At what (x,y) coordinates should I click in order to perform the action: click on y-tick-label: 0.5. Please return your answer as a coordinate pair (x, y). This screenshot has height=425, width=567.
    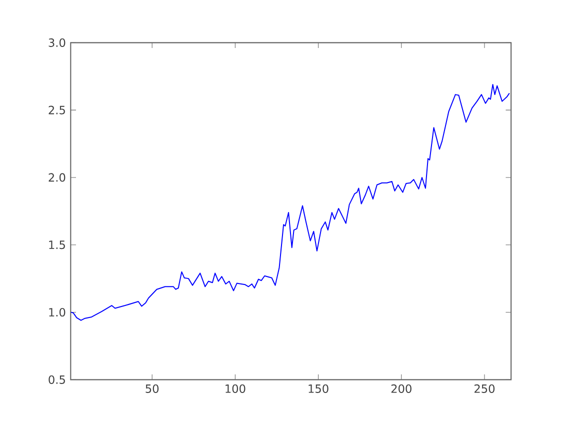
    Looking at the image, I should click on (56, 379).